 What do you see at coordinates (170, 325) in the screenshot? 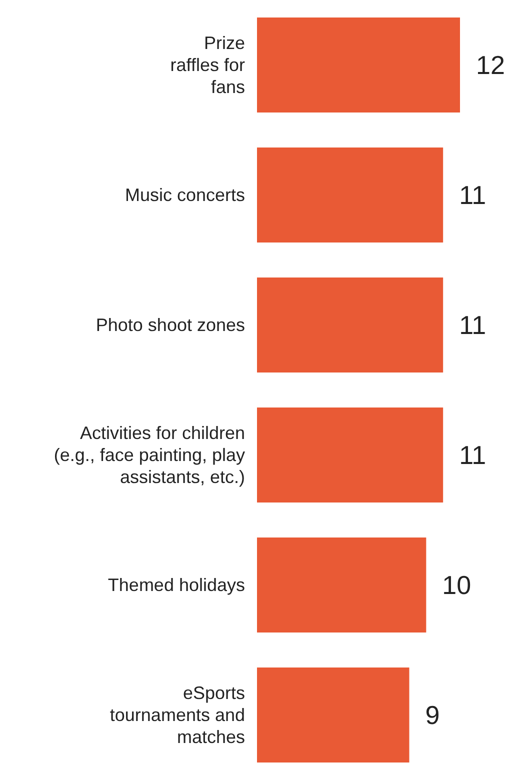
I see `y-tick-label: Photo shoot zones` at bounding box center [170, 325].